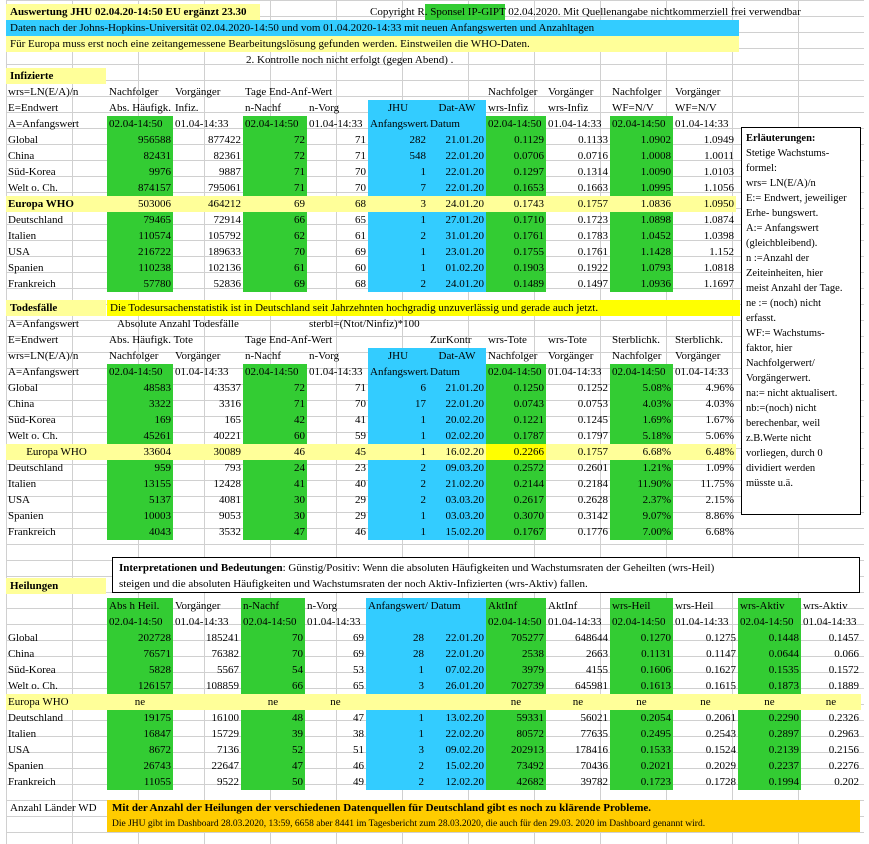 The width and height of the screenshot is (869, 844). What do you see at coordinates (360, 420) in the screenshot?
I see `tod-value: 41` at bounding box center [360, 420].